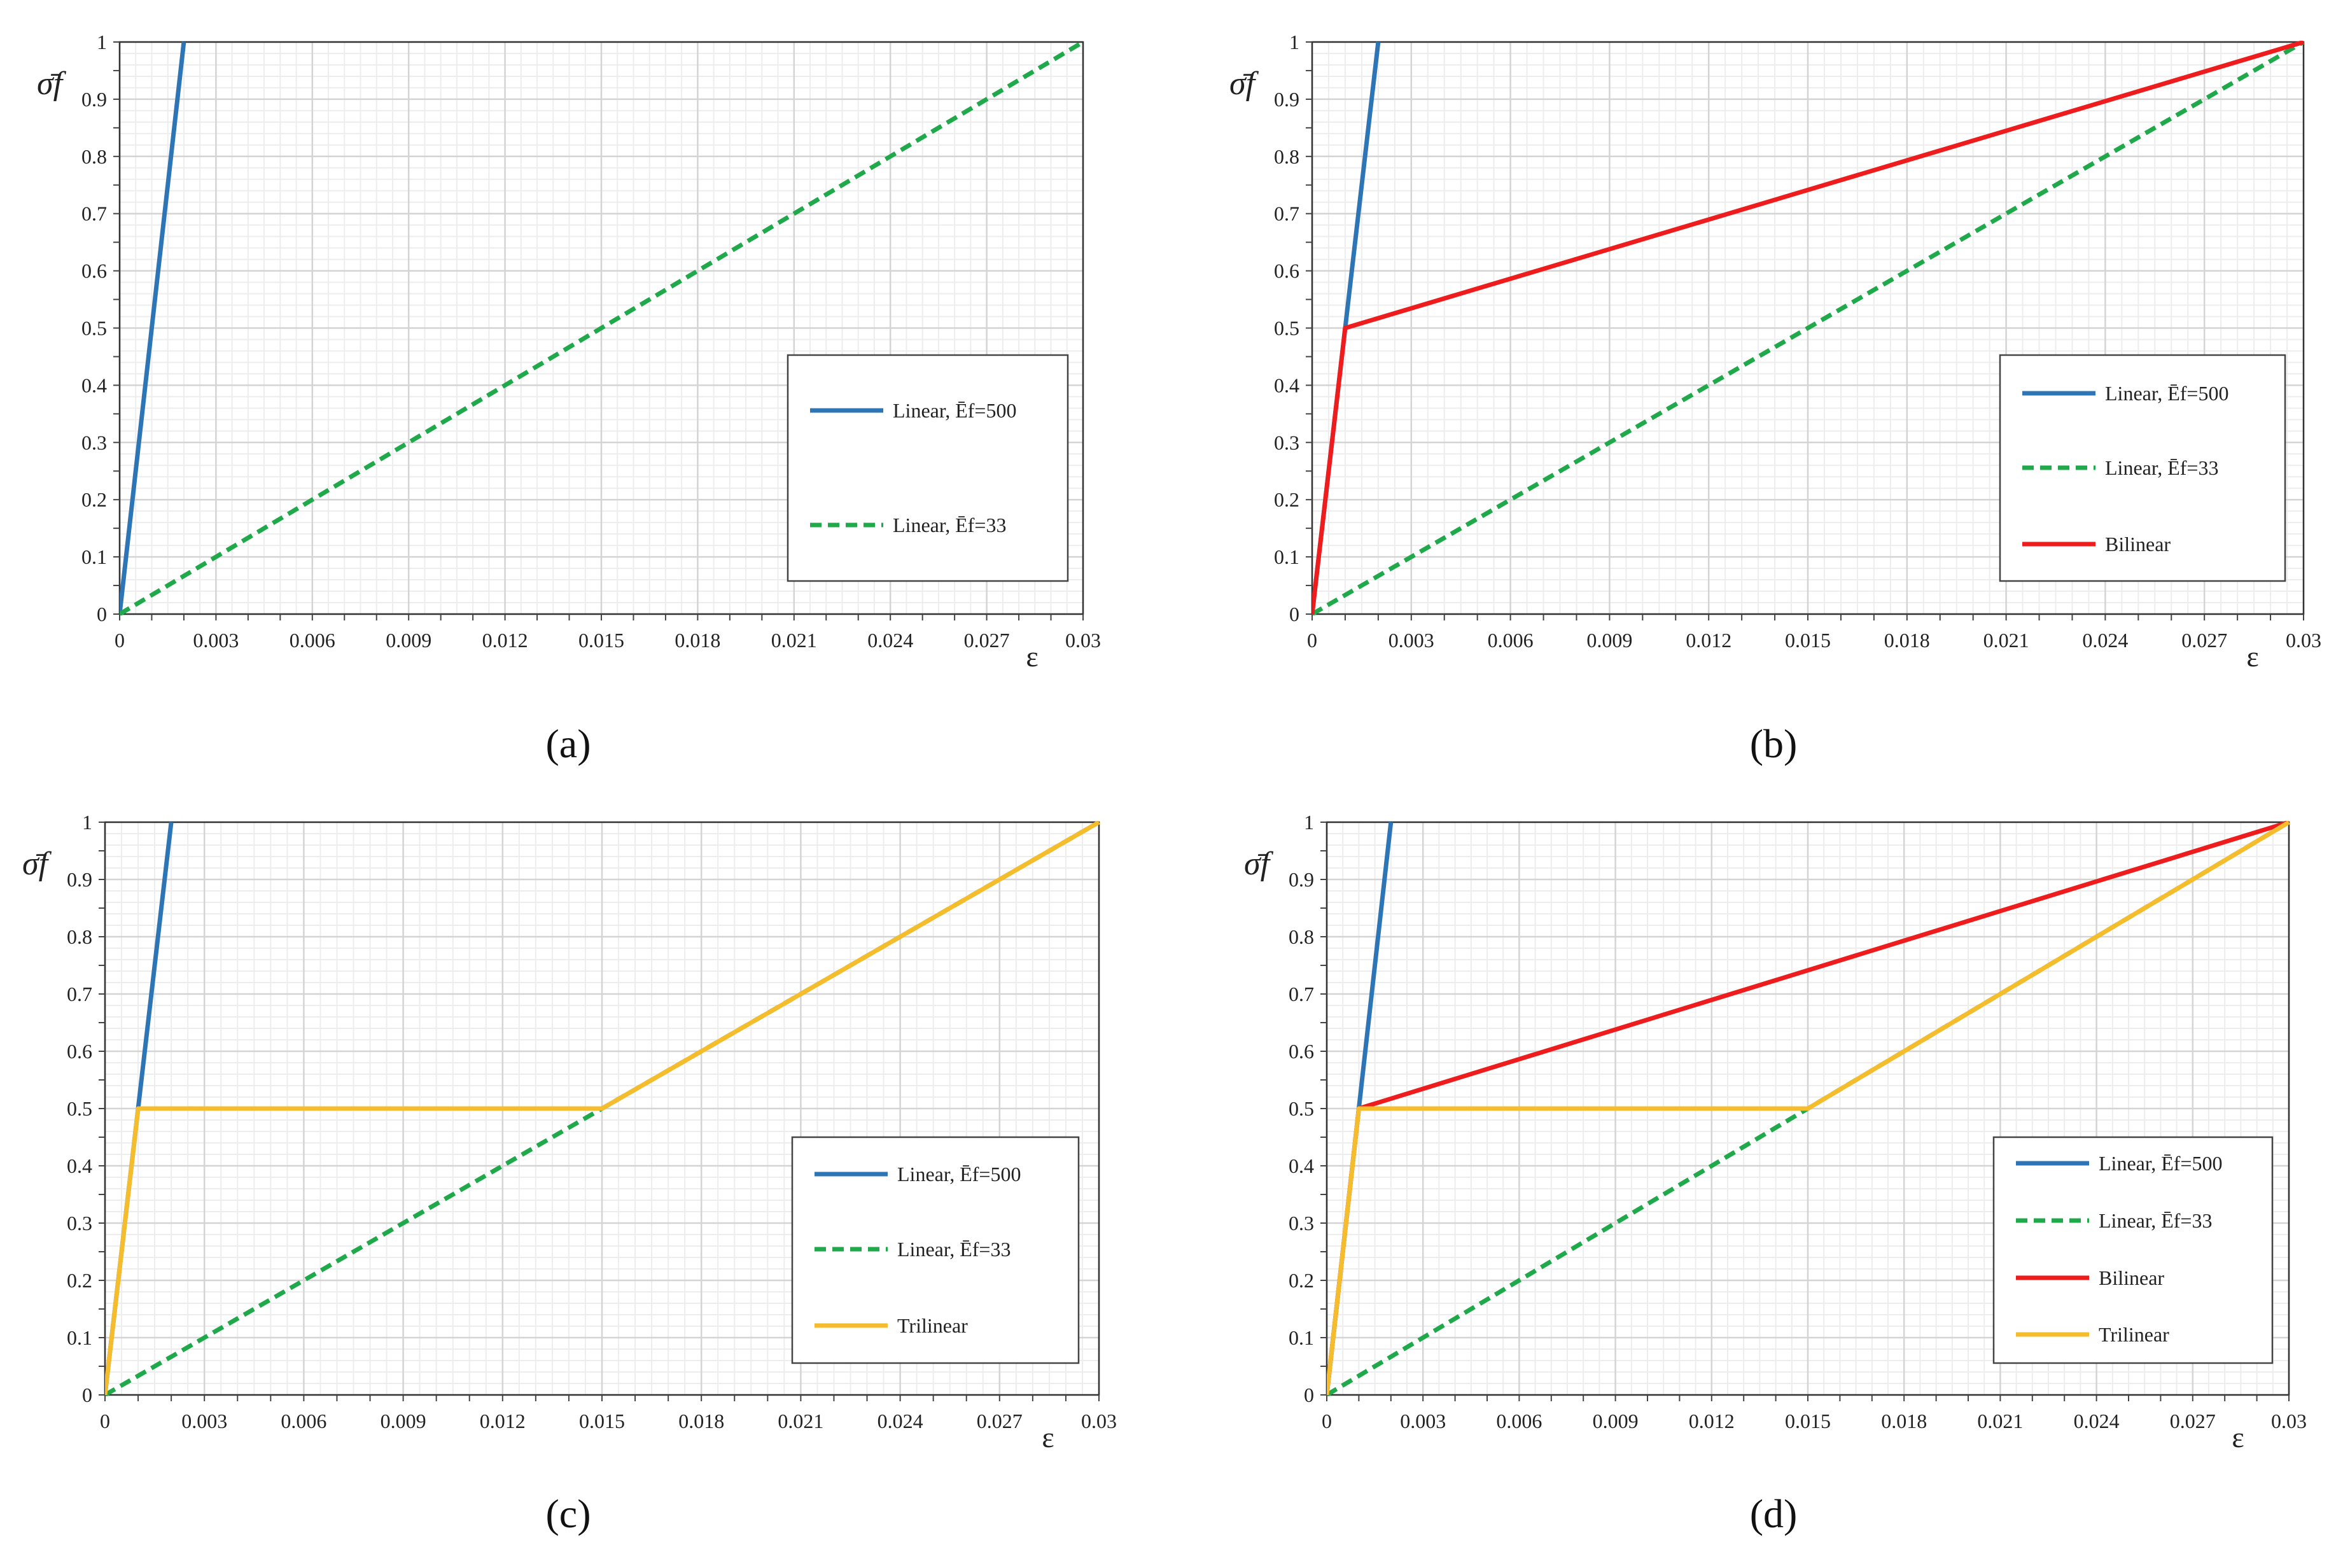 This screenshot has width=2350, height=1568. Describe the element at coordinates (2138, 544) in the screenshot. I see `legend-label: Bilinear` at that location.